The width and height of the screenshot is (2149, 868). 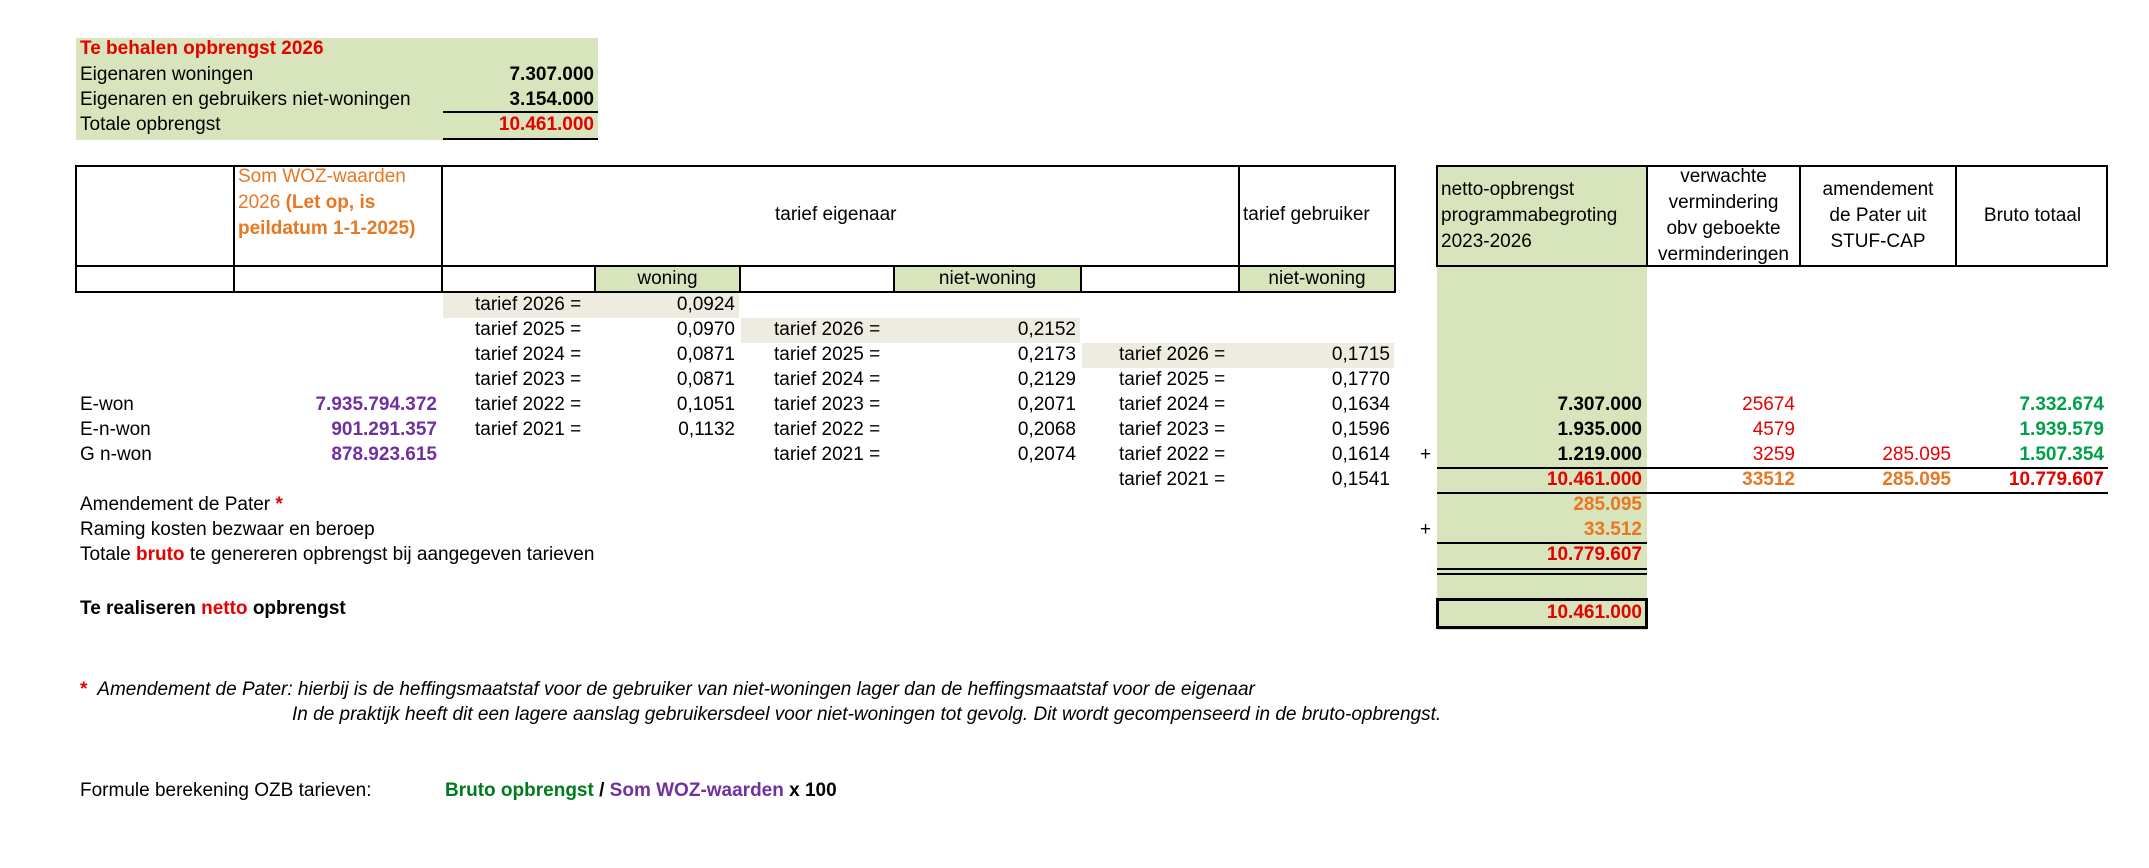 I want to click on amendement-header-3: STUF-CAP, so click(x=1878, y=241).